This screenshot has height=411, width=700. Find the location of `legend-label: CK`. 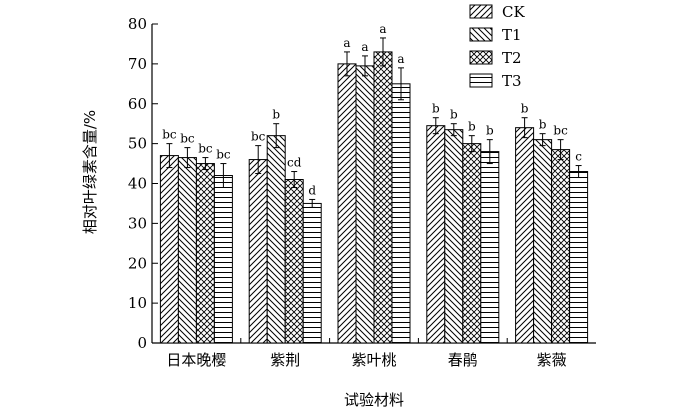

legend-label: CK is located at coordinates (513, 12).